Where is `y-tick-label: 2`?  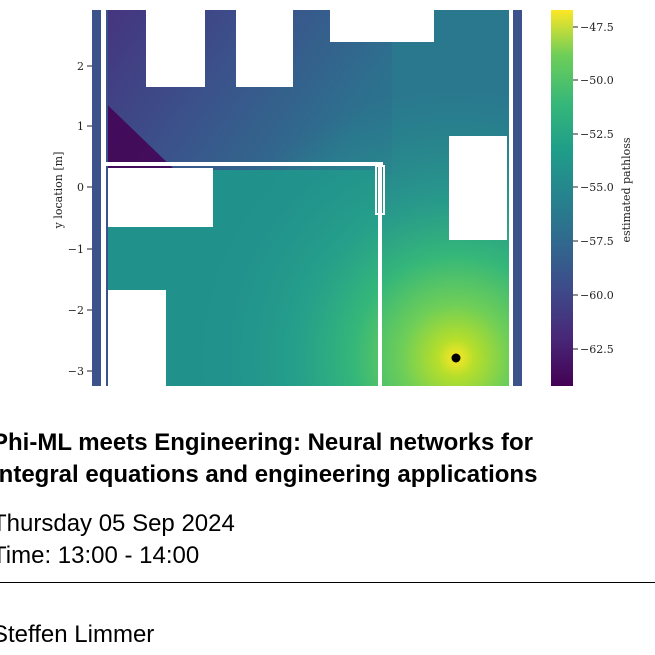 y-tick-label: 2 is located at coordinates (80, 66).